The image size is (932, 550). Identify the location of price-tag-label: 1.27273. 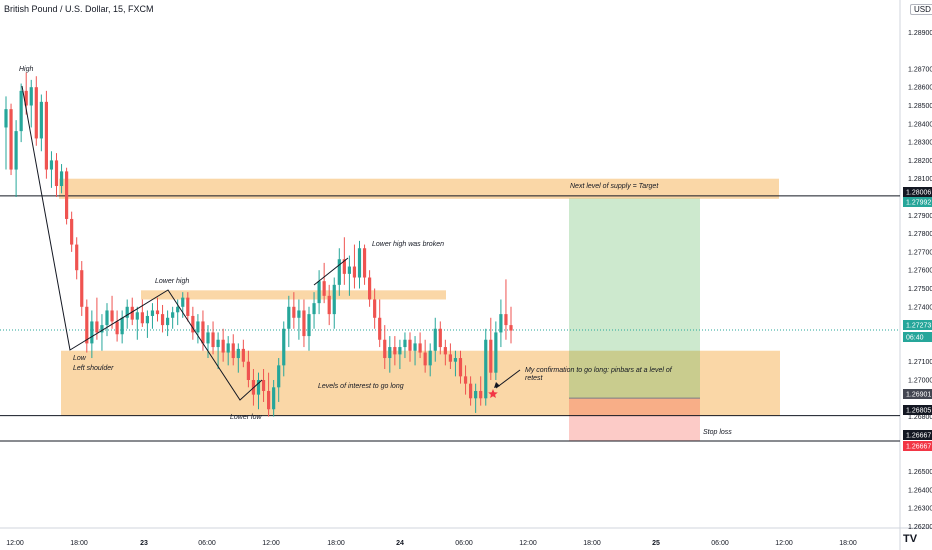
(918, 326).